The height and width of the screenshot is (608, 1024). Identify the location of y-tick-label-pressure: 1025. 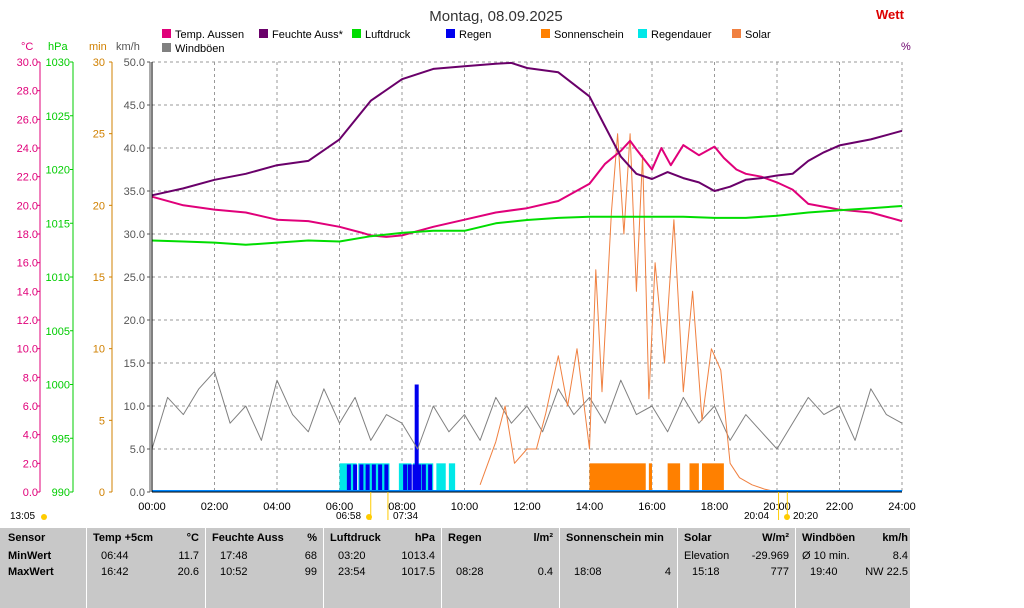
(58, 117).